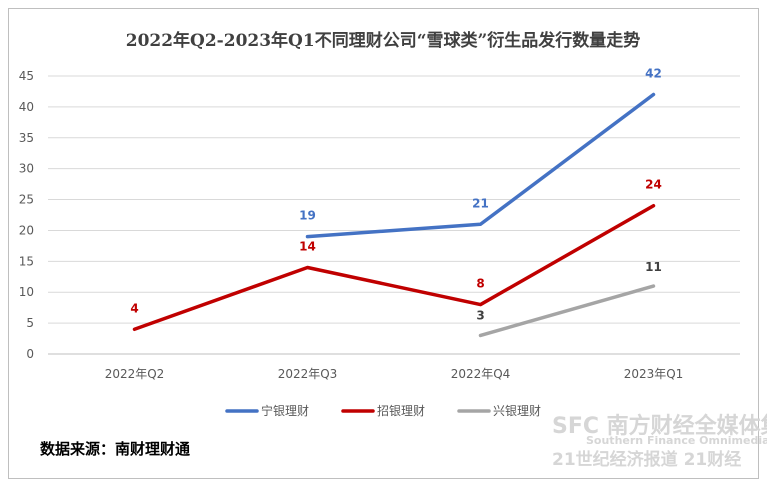 The width and height of the screenshot is (767, 485). I want to click on y-axis-ticks: 0 5 10 15 20 25 30 35 40 45, so click(26, 215).